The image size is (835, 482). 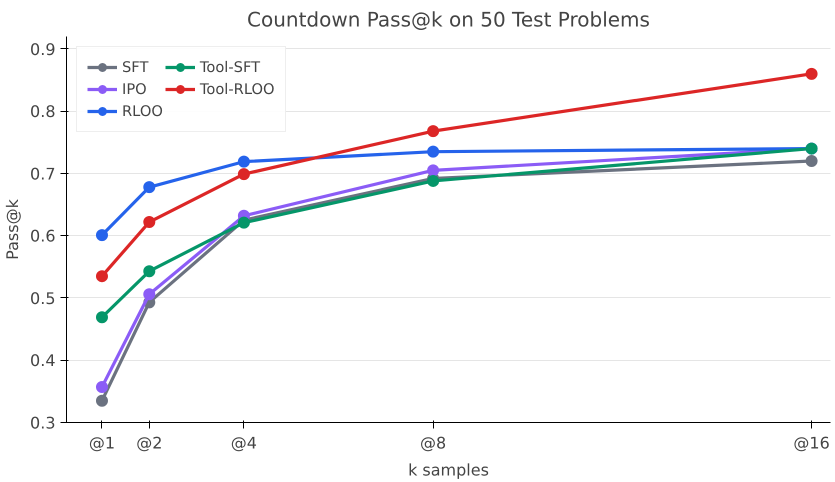 What do you see at coordinates (43, 236) in the screenshot?
I see `y-tick-label: 0.6` at bounding box center [43, 236].